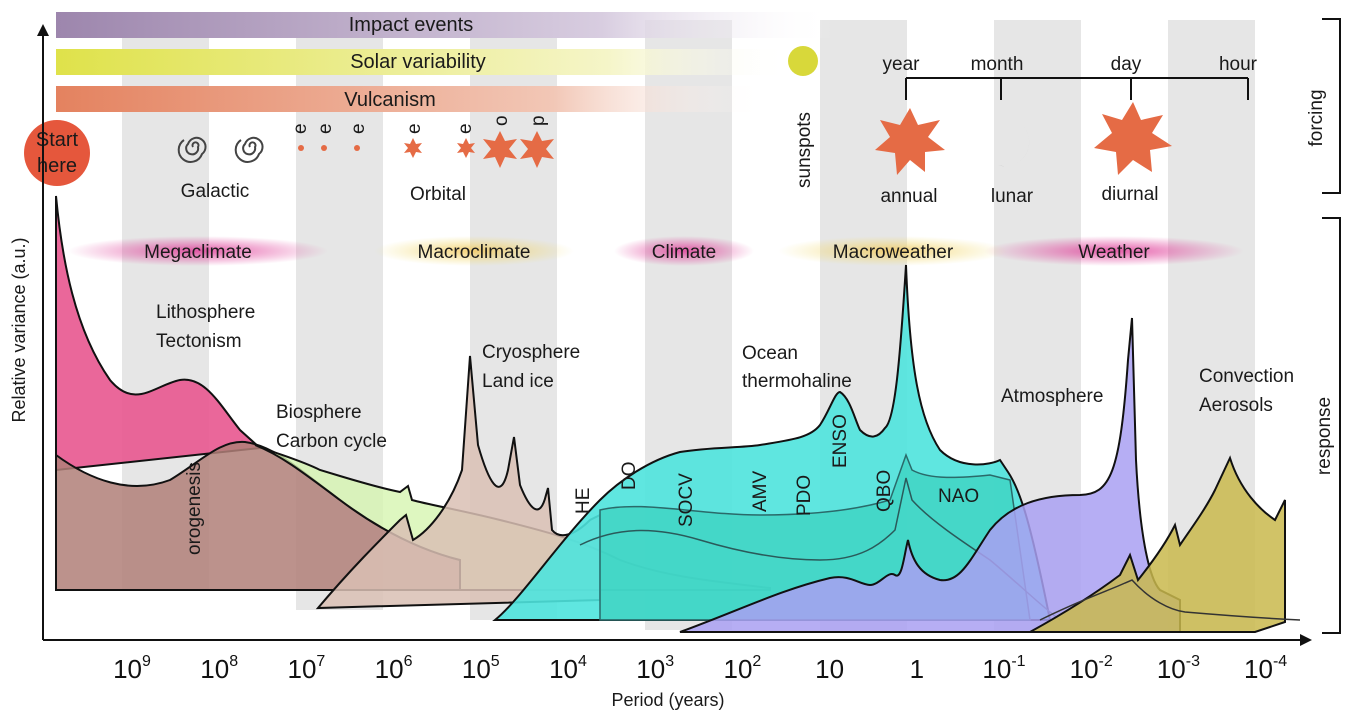  Describe the element at coordinates (1246, 376) in the screenshot. I see `convection-label: Convection` at that location.